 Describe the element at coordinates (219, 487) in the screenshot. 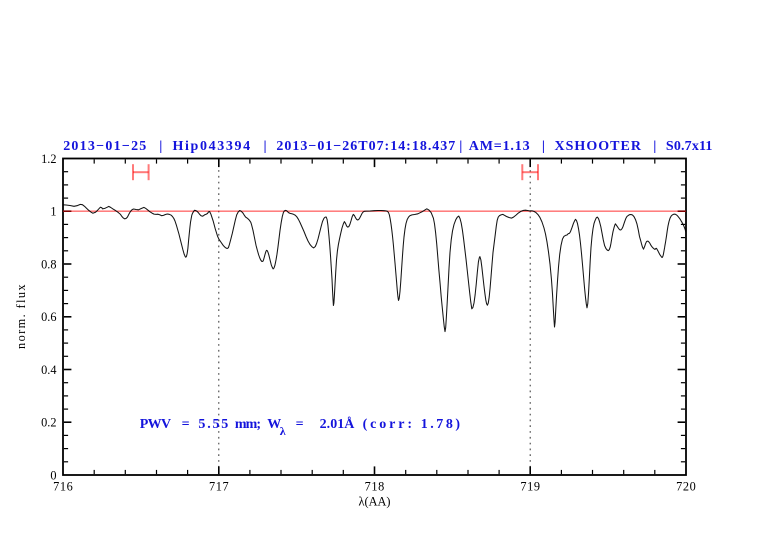

I see `svg-text: 717` at that location.